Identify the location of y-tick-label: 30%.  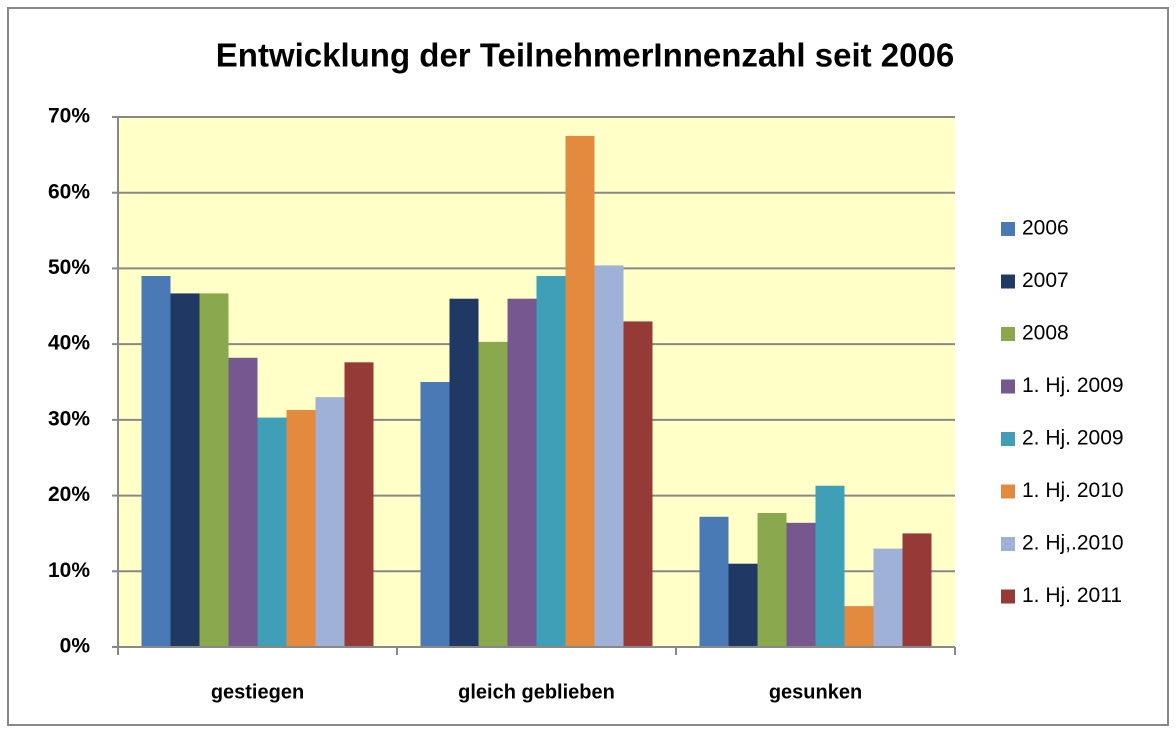
(69, 418).